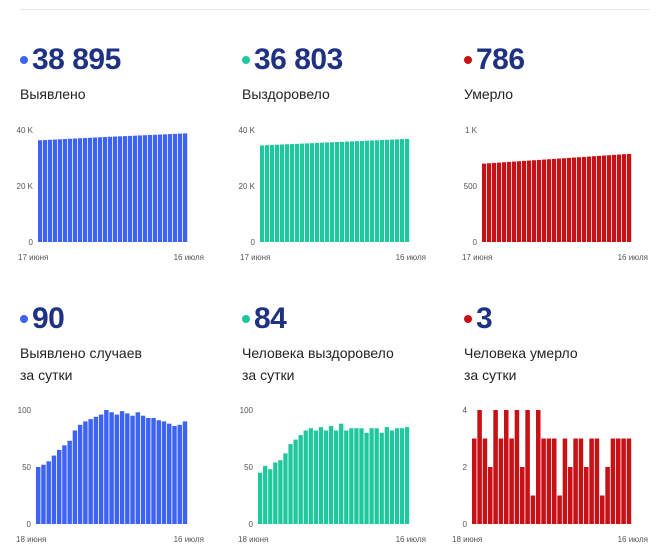 This screenshot has width=662, height=556. Describe the element at coordinates (268, 375) in the screenshot. I see `stat-label-sub: за сутки` at that location.